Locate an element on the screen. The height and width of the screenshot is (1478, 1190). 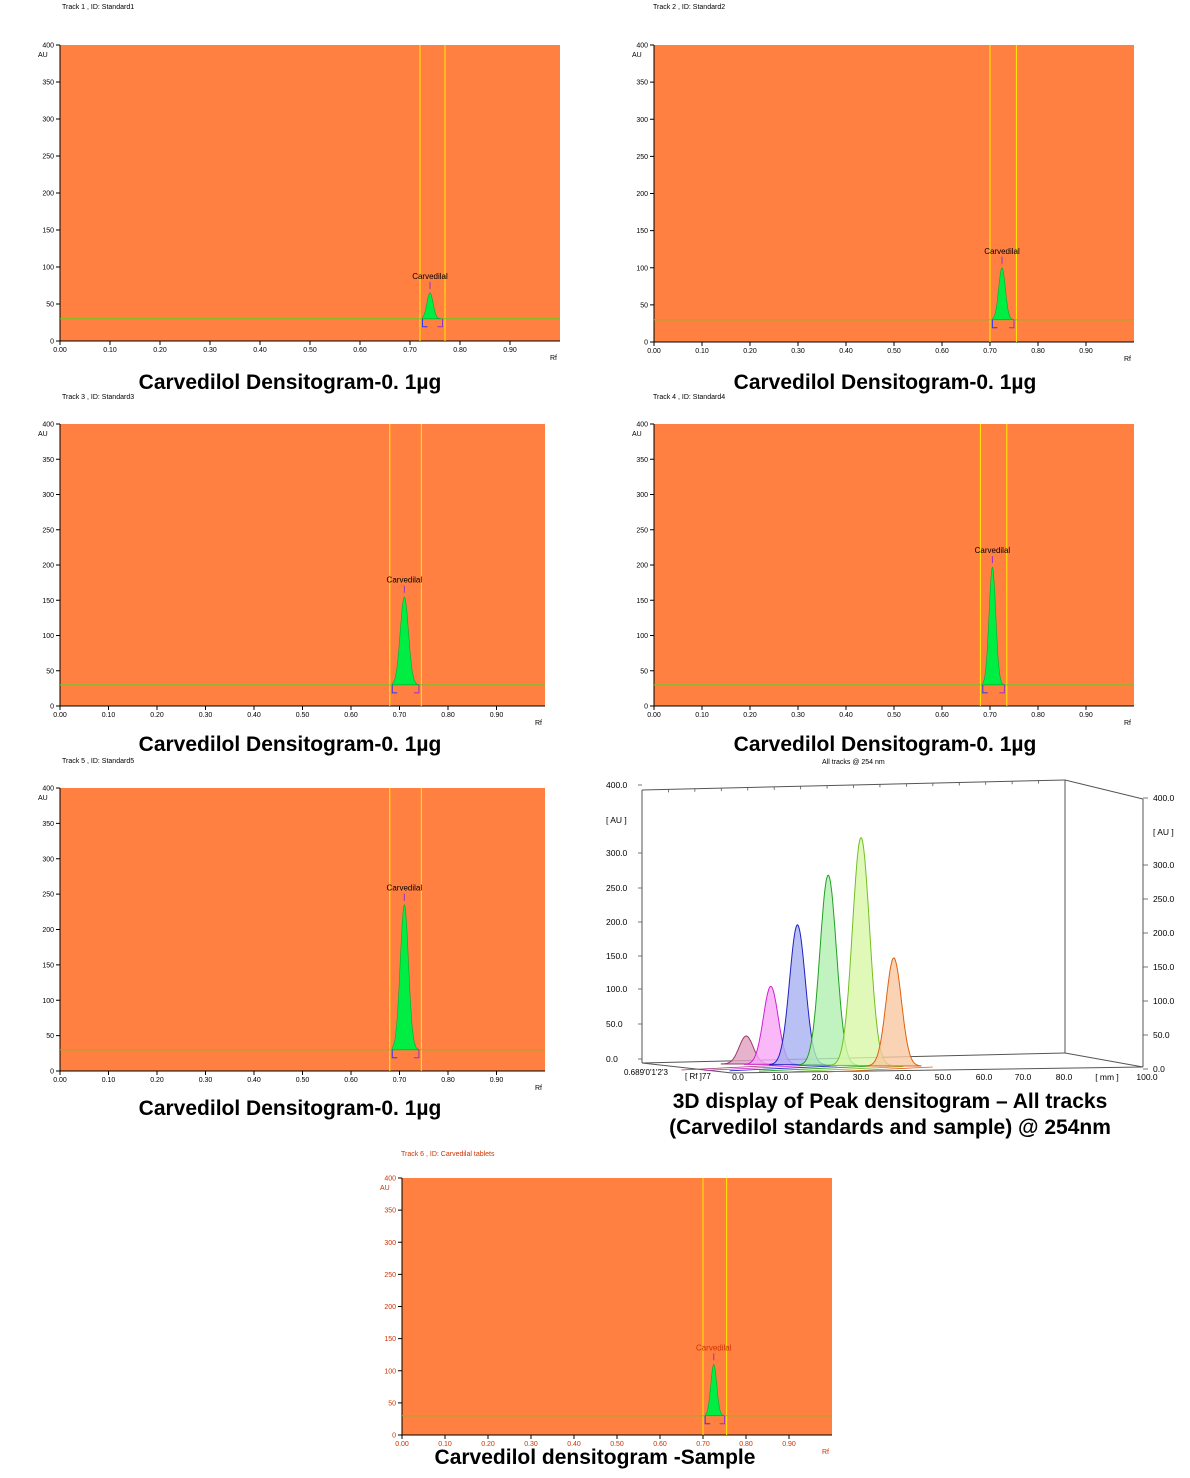
x-axis-tick-label: 30.0 is located at coordinates (861, 1077).